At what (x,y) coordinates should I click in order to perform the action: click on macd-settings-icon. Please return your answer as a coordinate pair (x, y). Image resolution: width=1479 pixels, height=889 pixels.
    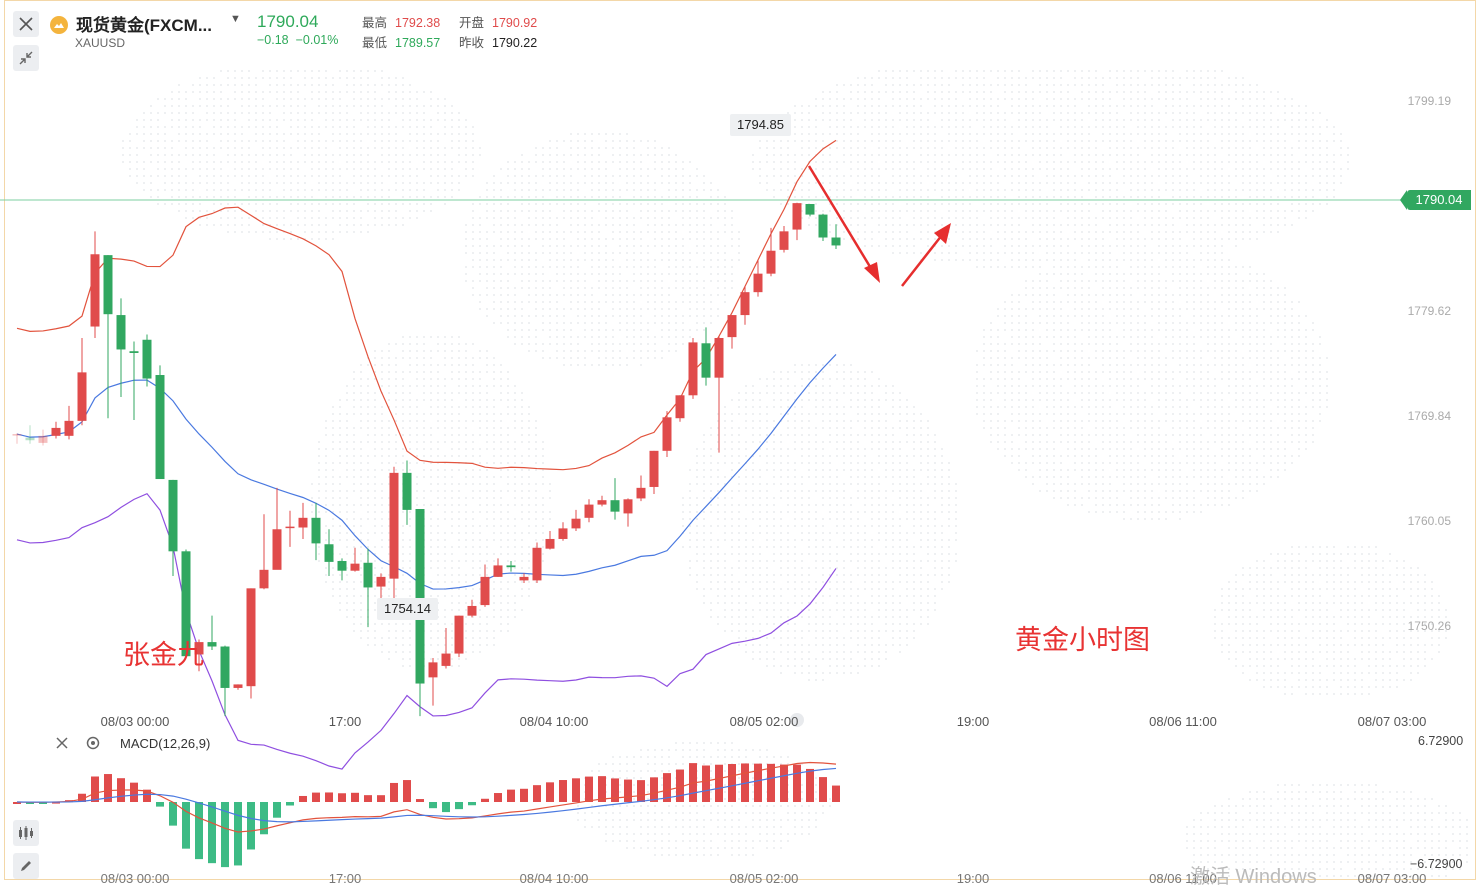
    Looking at the image, I should click on (93, 744).